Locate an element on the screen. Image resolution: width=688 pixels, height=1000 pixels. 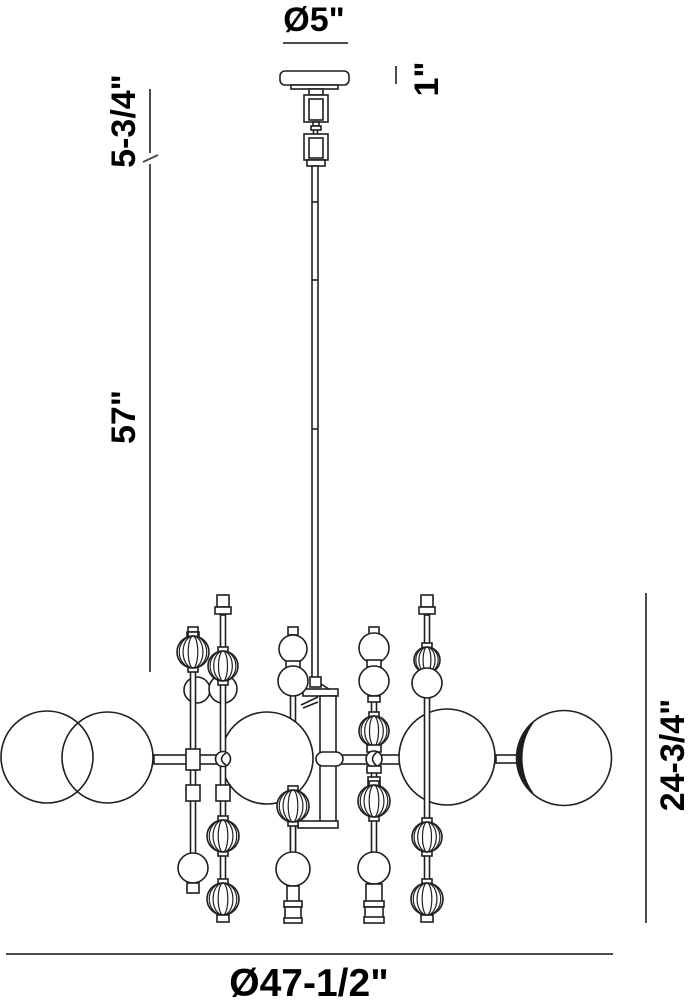
dim-fixture-width-label: Ø47-1/2" is located at coordinates (308, 981).